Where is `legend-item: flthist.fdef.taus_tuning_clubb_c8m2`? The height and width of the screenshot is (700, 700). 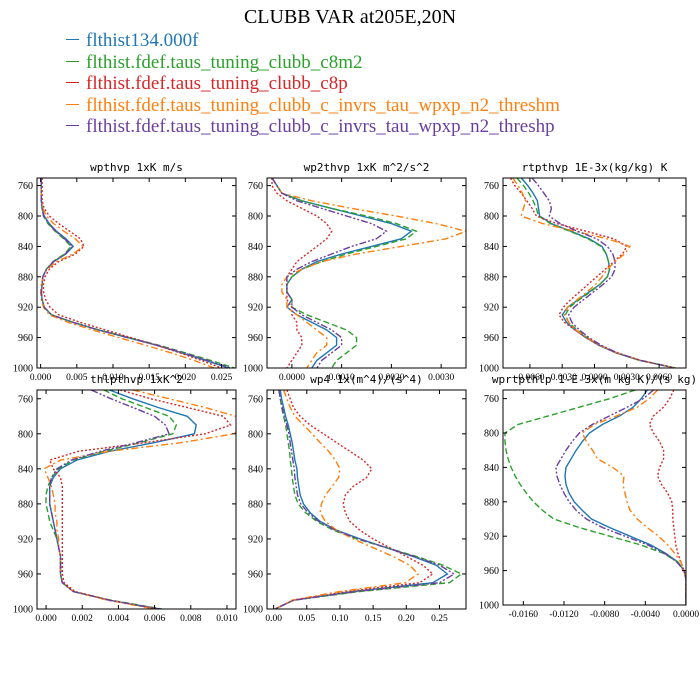 legend-item: flthist.fdef.taus_tuning_clubb_c8m2 is located at coordinates (313, 63).